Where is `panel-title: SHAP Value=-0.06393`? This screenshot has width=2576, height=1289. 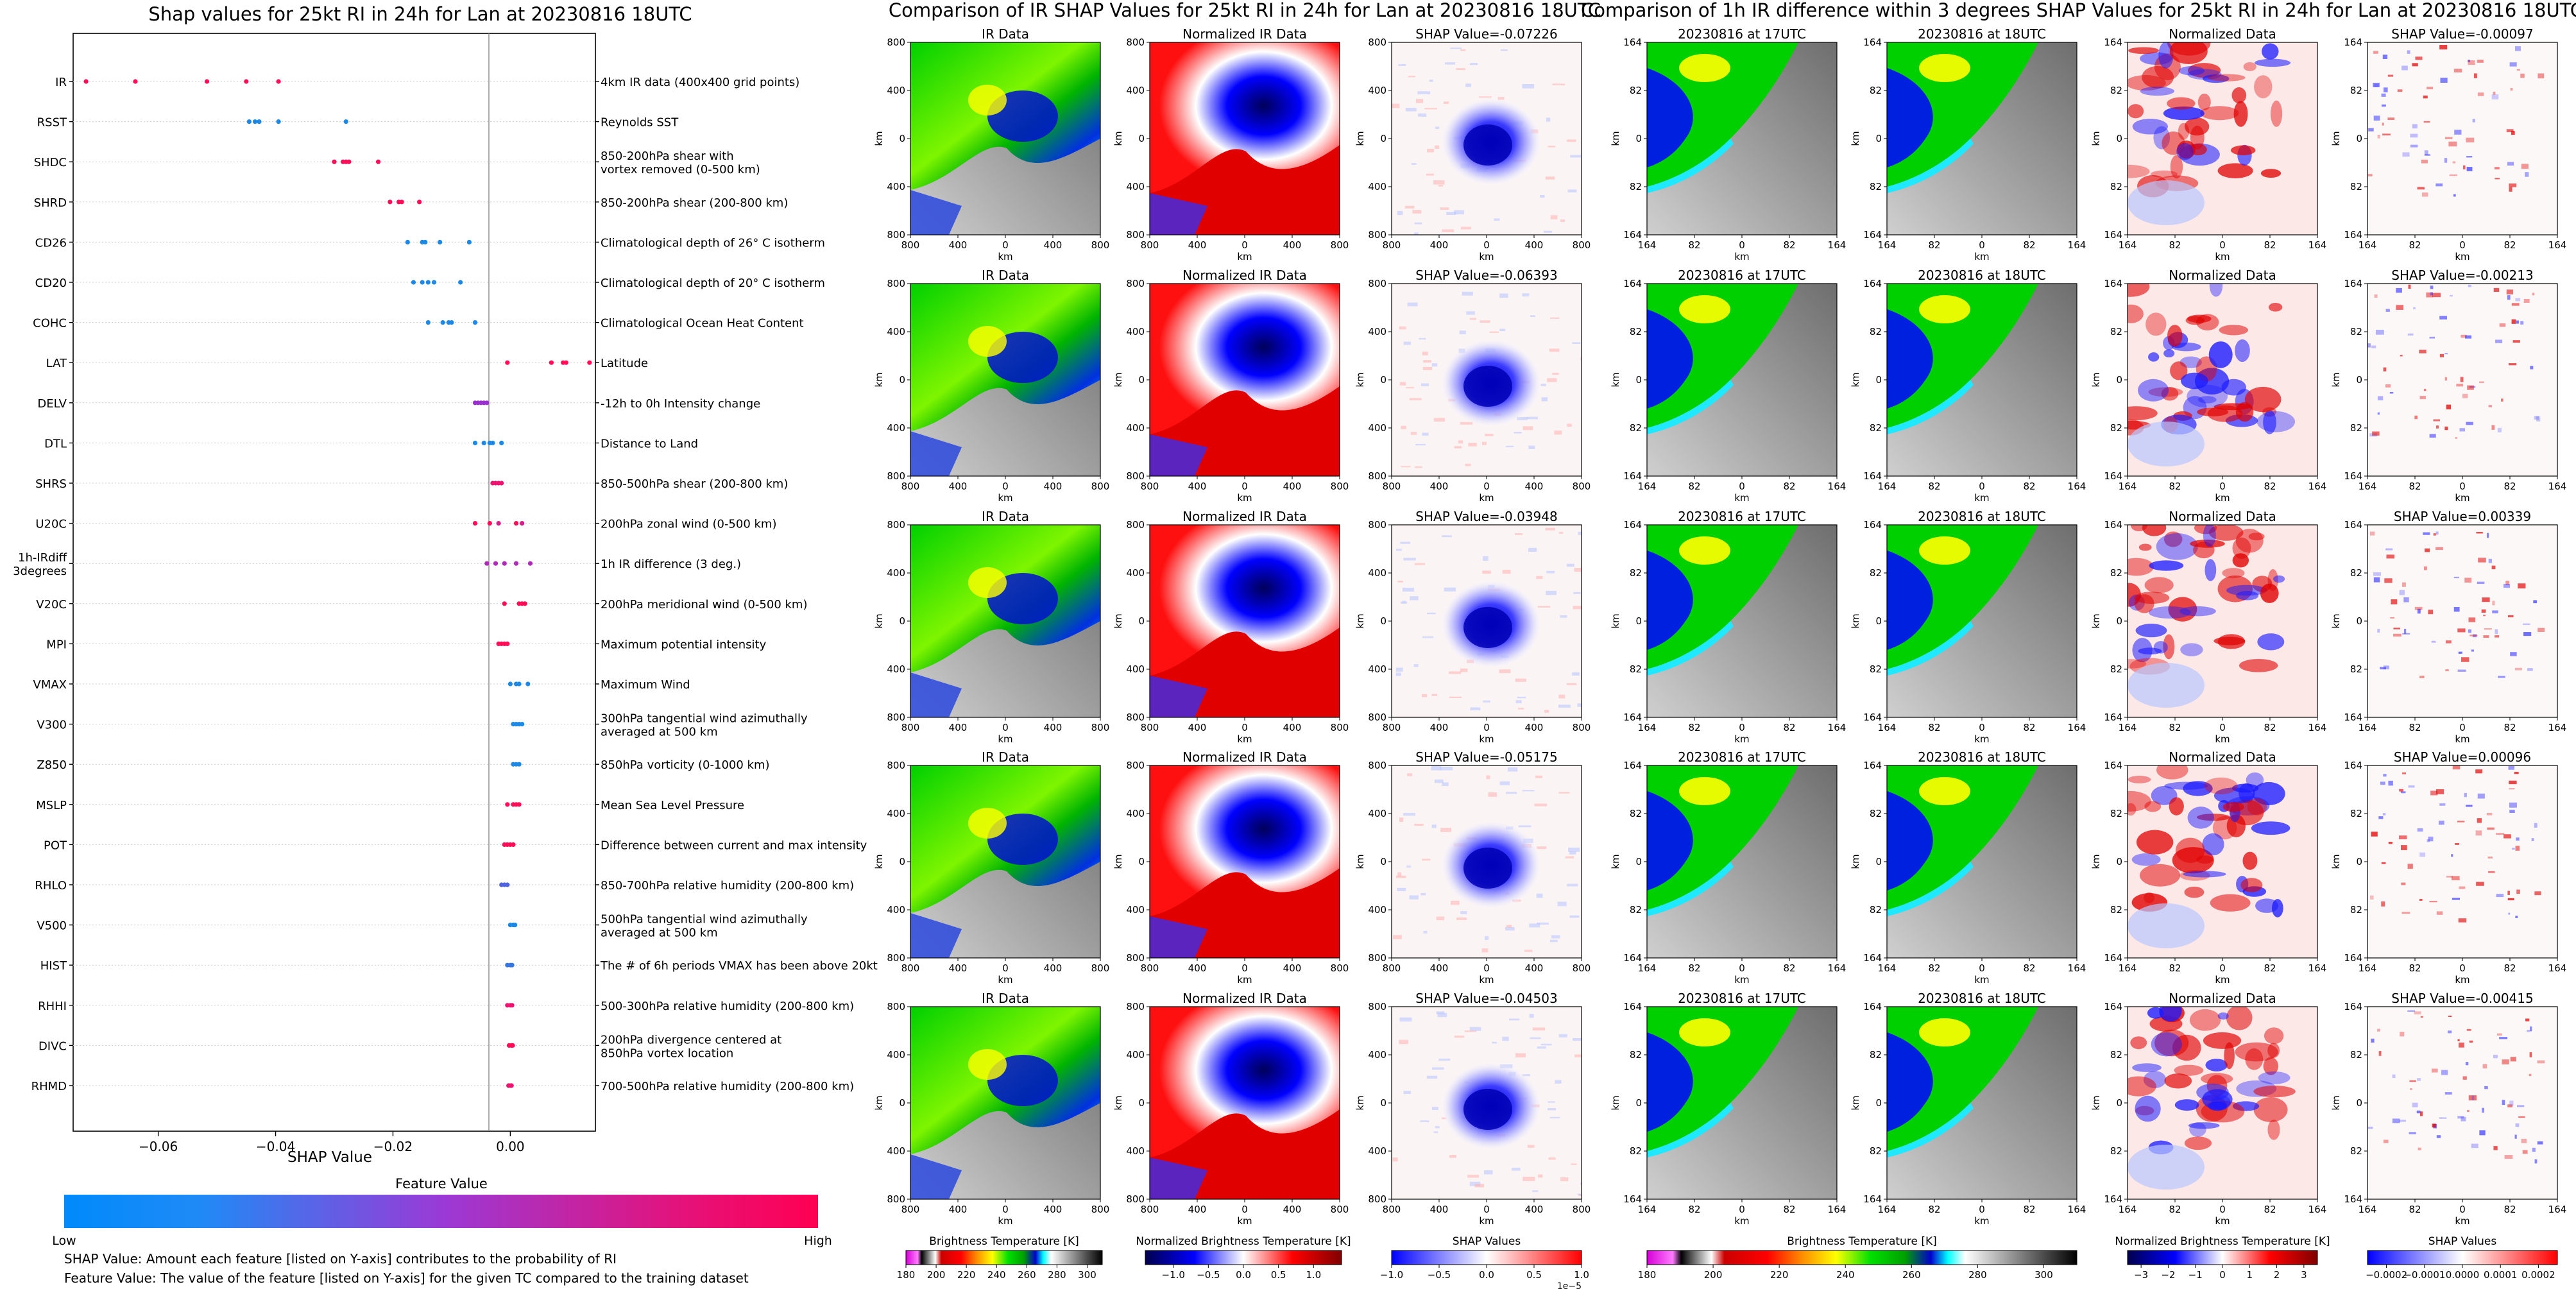
panel-title: SHAP Value=-0.06393 is located at coordinates (1486, 275).